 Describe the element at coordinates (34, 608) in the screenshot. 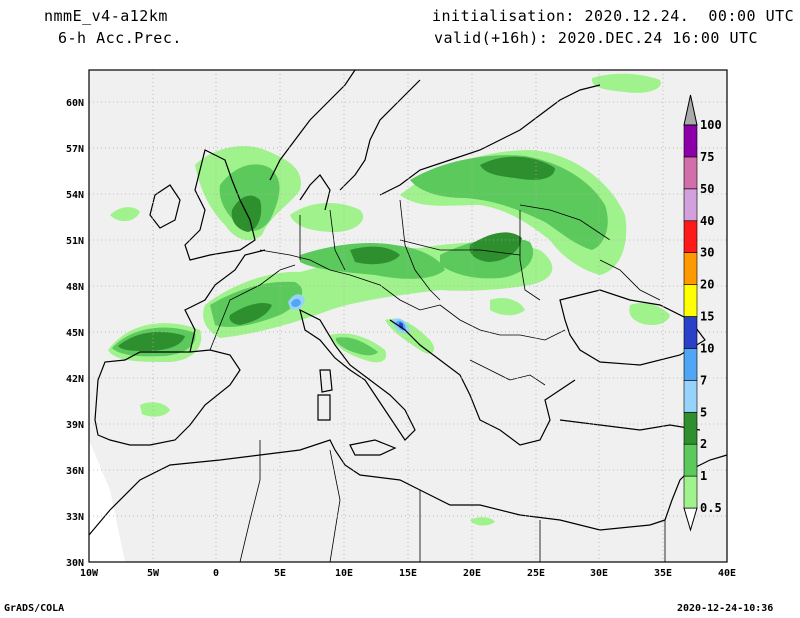

I see `software-credit: GrADS/COLA` at that location.